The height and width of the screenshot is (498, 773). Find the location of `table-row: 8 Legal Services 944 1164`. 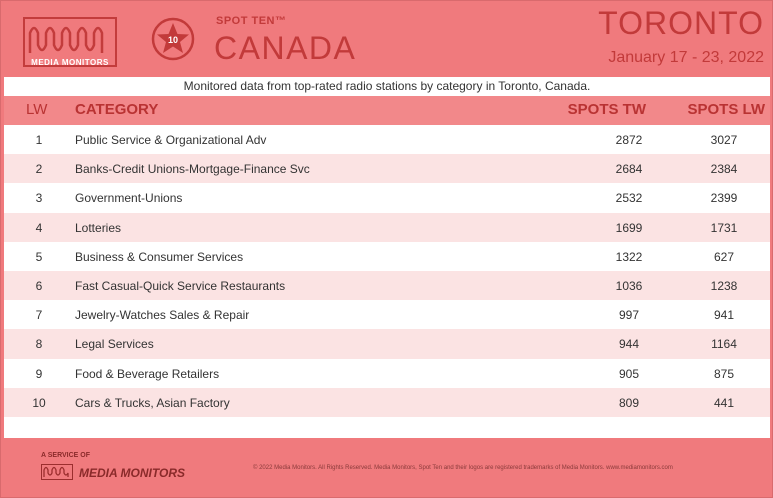

table-row: 8 Legal Services 944 1164 is located at coordinates (387, 344).